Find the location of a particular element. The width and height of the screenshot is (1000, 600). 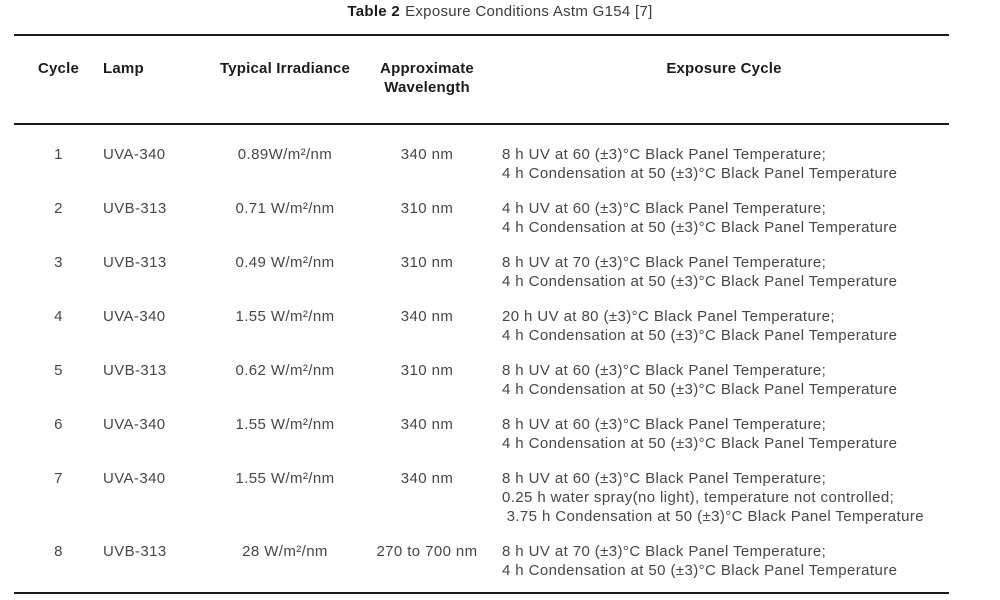

irradiance-cell: 0.49 W/m²/nm is located at coordinates (285, 262).